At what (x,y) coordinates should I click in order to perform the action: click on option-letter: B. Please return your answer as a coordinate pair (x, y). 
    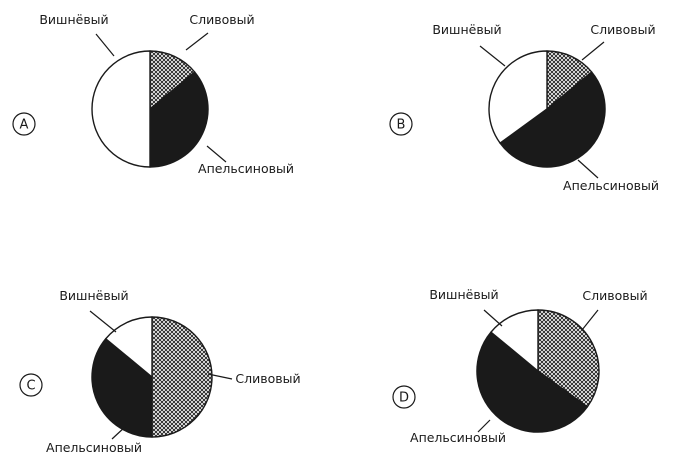
    Looking at the image, I should click on (401, 125).